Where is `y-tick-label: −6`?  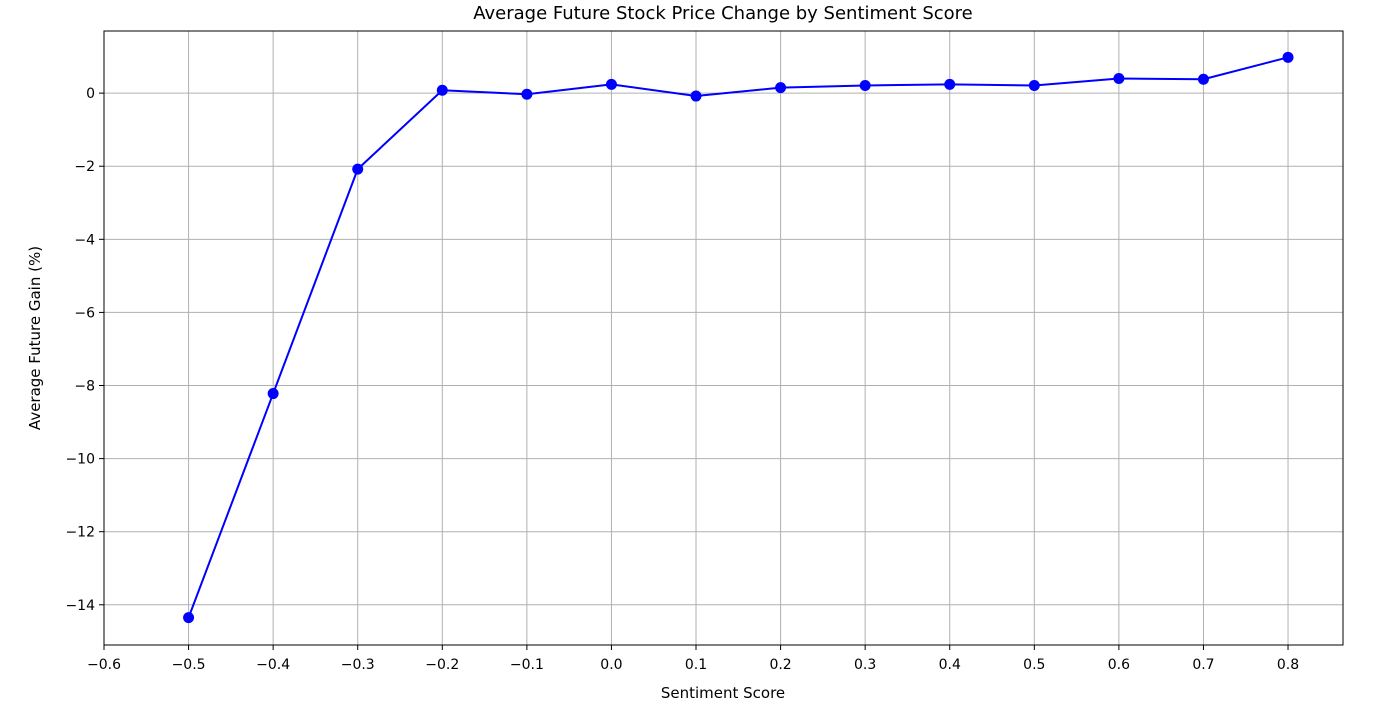 y-tick-label: −6 is located at coordinates (84, 313).